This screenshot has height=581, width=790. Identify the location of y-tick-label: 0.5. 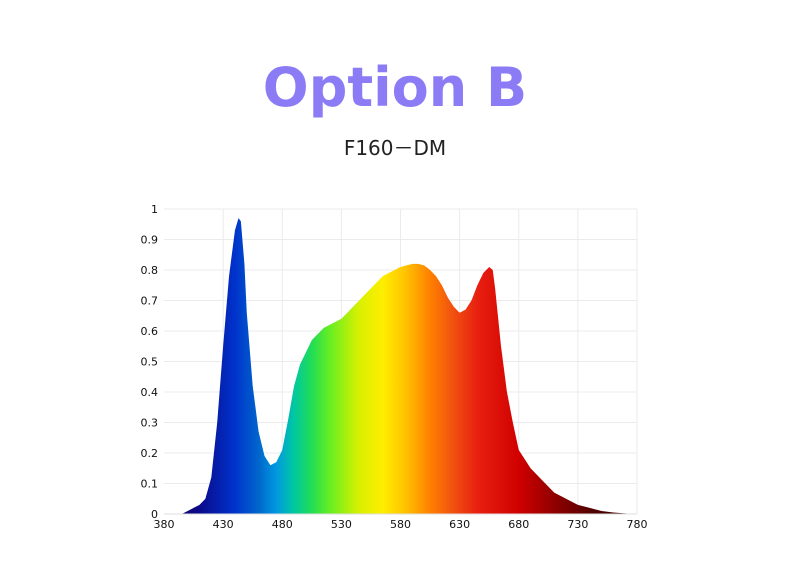
(150, 362).